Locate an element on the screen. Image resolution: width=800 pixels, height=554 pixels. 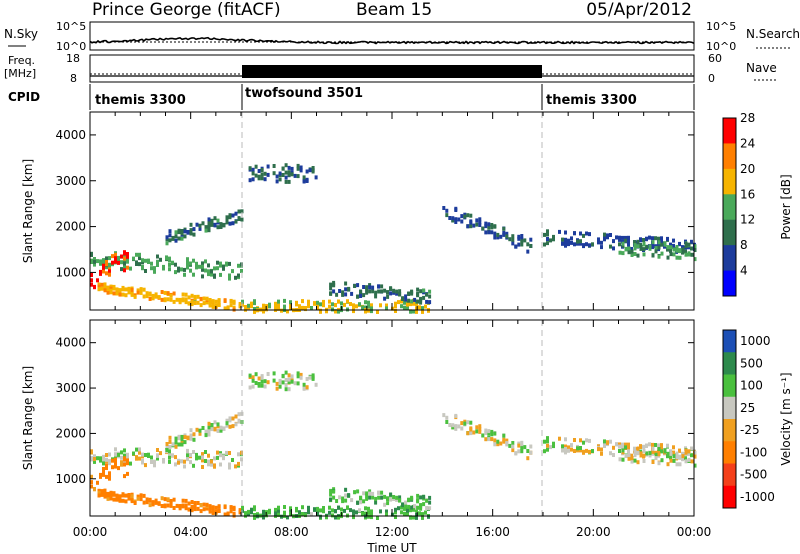
colorbar-tick-label: 1000 is located at coordinates (755, 341).